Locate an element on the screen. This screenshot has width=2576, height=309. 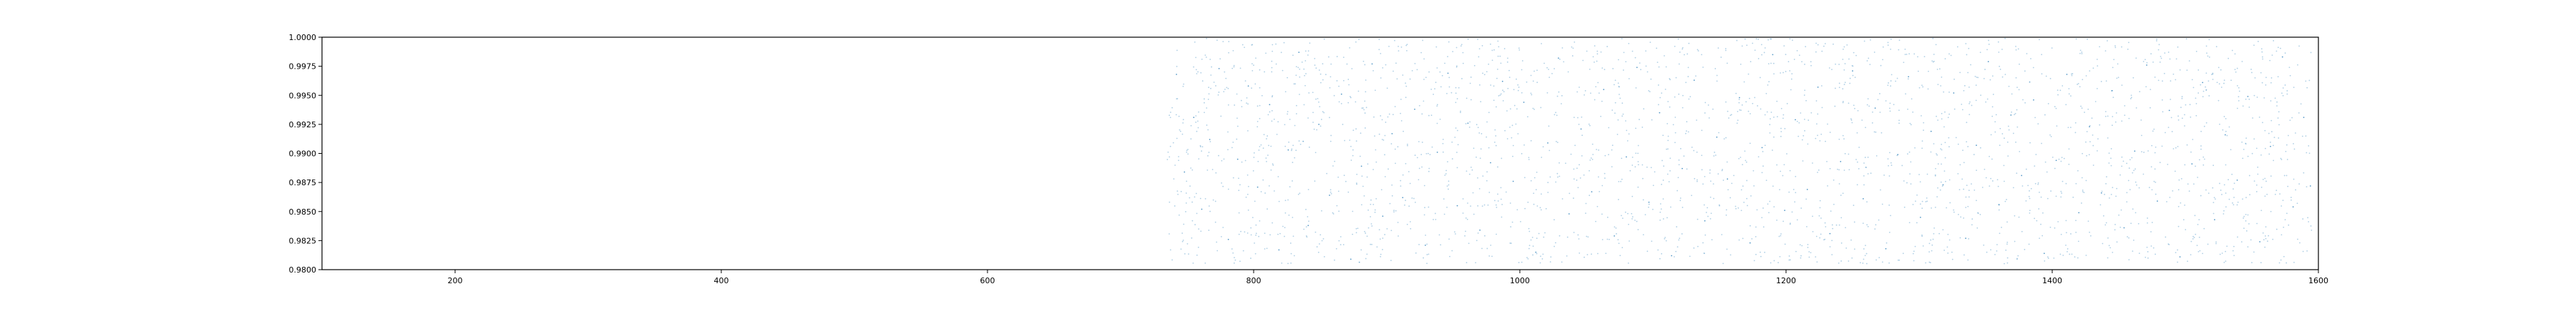
x-tick-label: 1400 is located at coordinates (2052, 280).